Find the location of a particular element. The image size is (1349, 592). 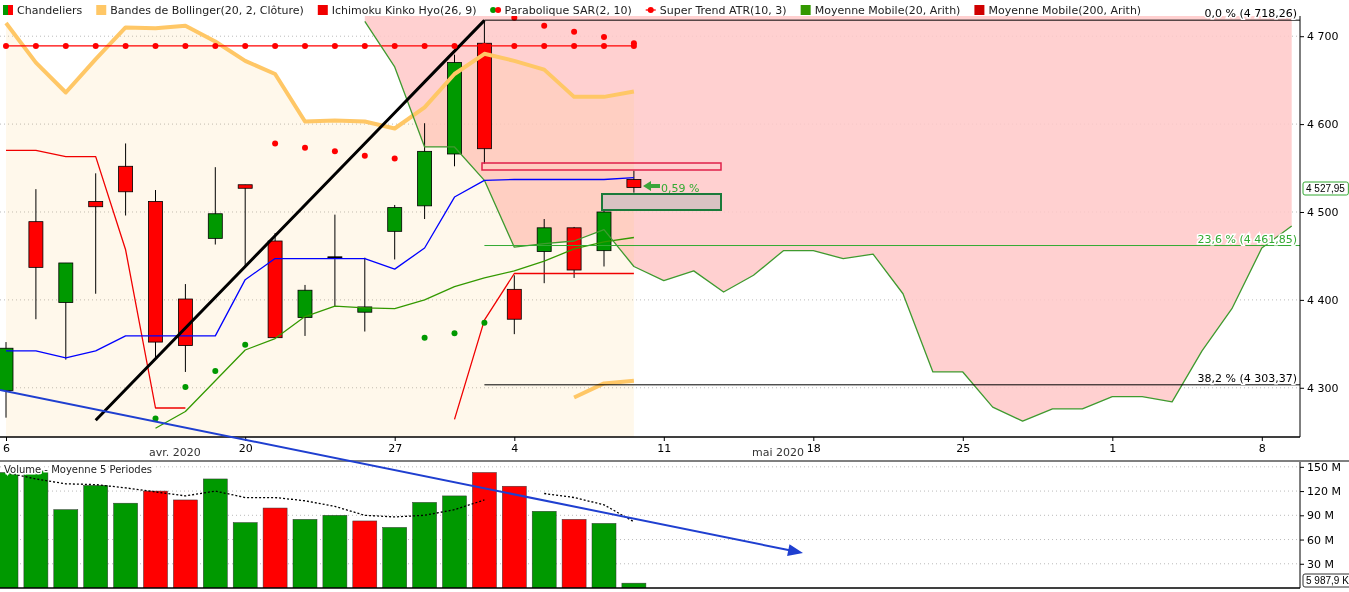

legend-label: Chandeliers is located at coordinates (50, 10).